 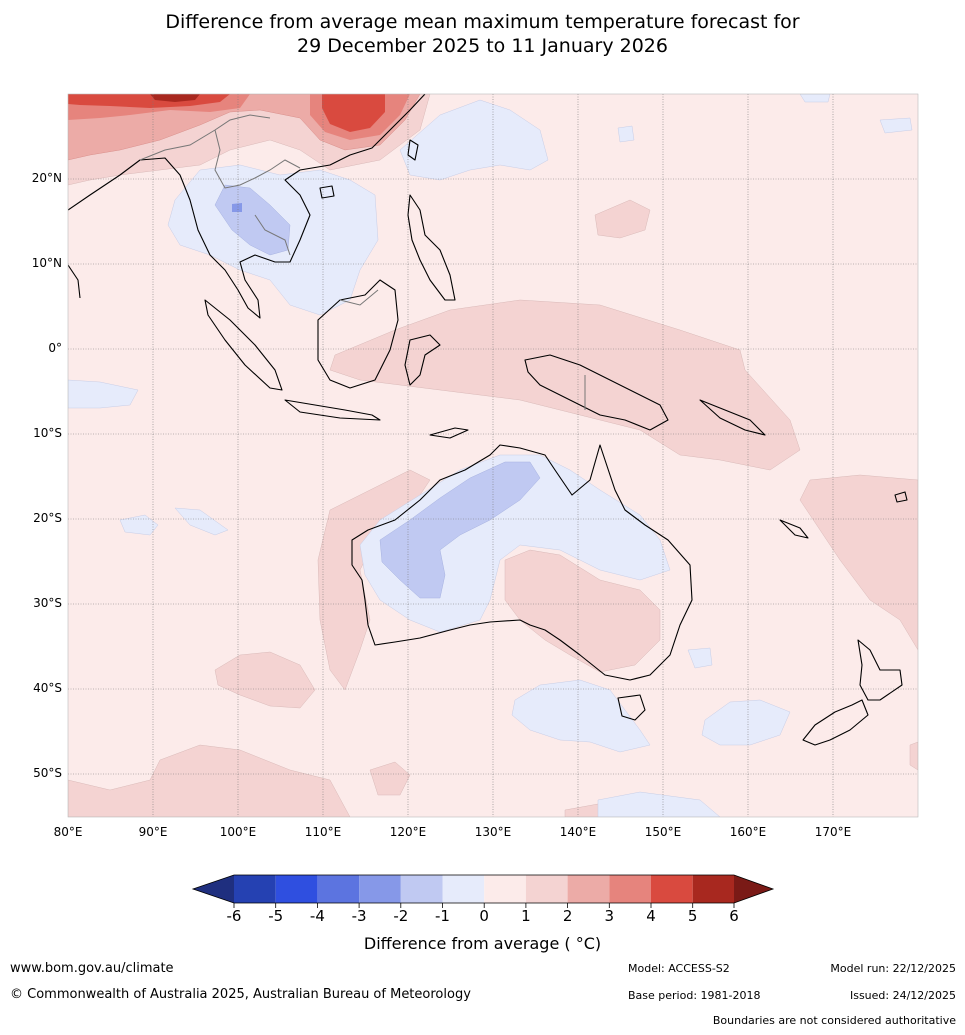 What do you see at coordinates (243, 345) in the screenshot?
I see `sumatra-coastline` at bounding box center [243, 345].